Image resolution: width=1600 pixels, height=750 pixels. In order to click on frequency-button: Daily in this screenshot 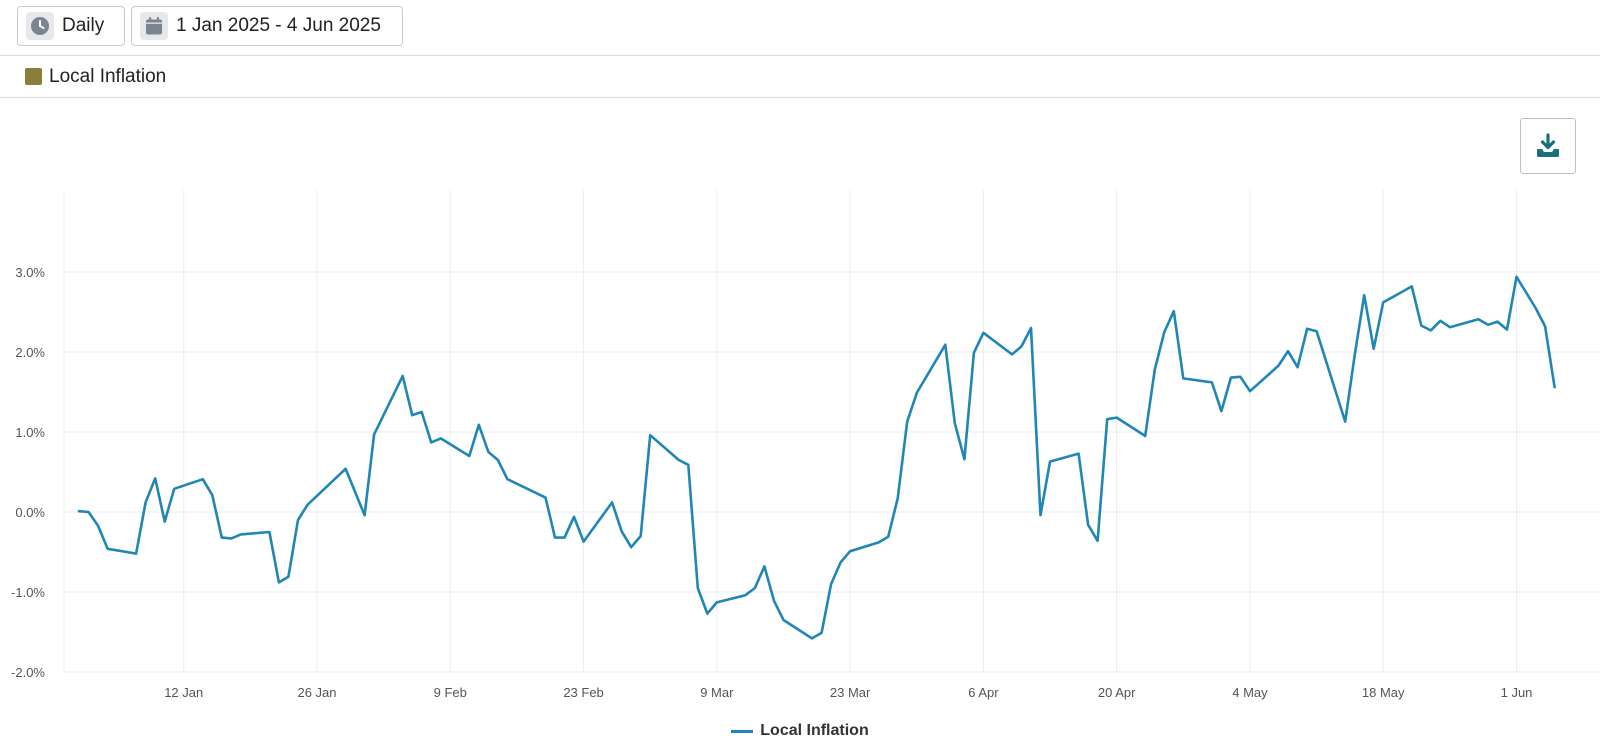, I will do `click(71, 26)`.